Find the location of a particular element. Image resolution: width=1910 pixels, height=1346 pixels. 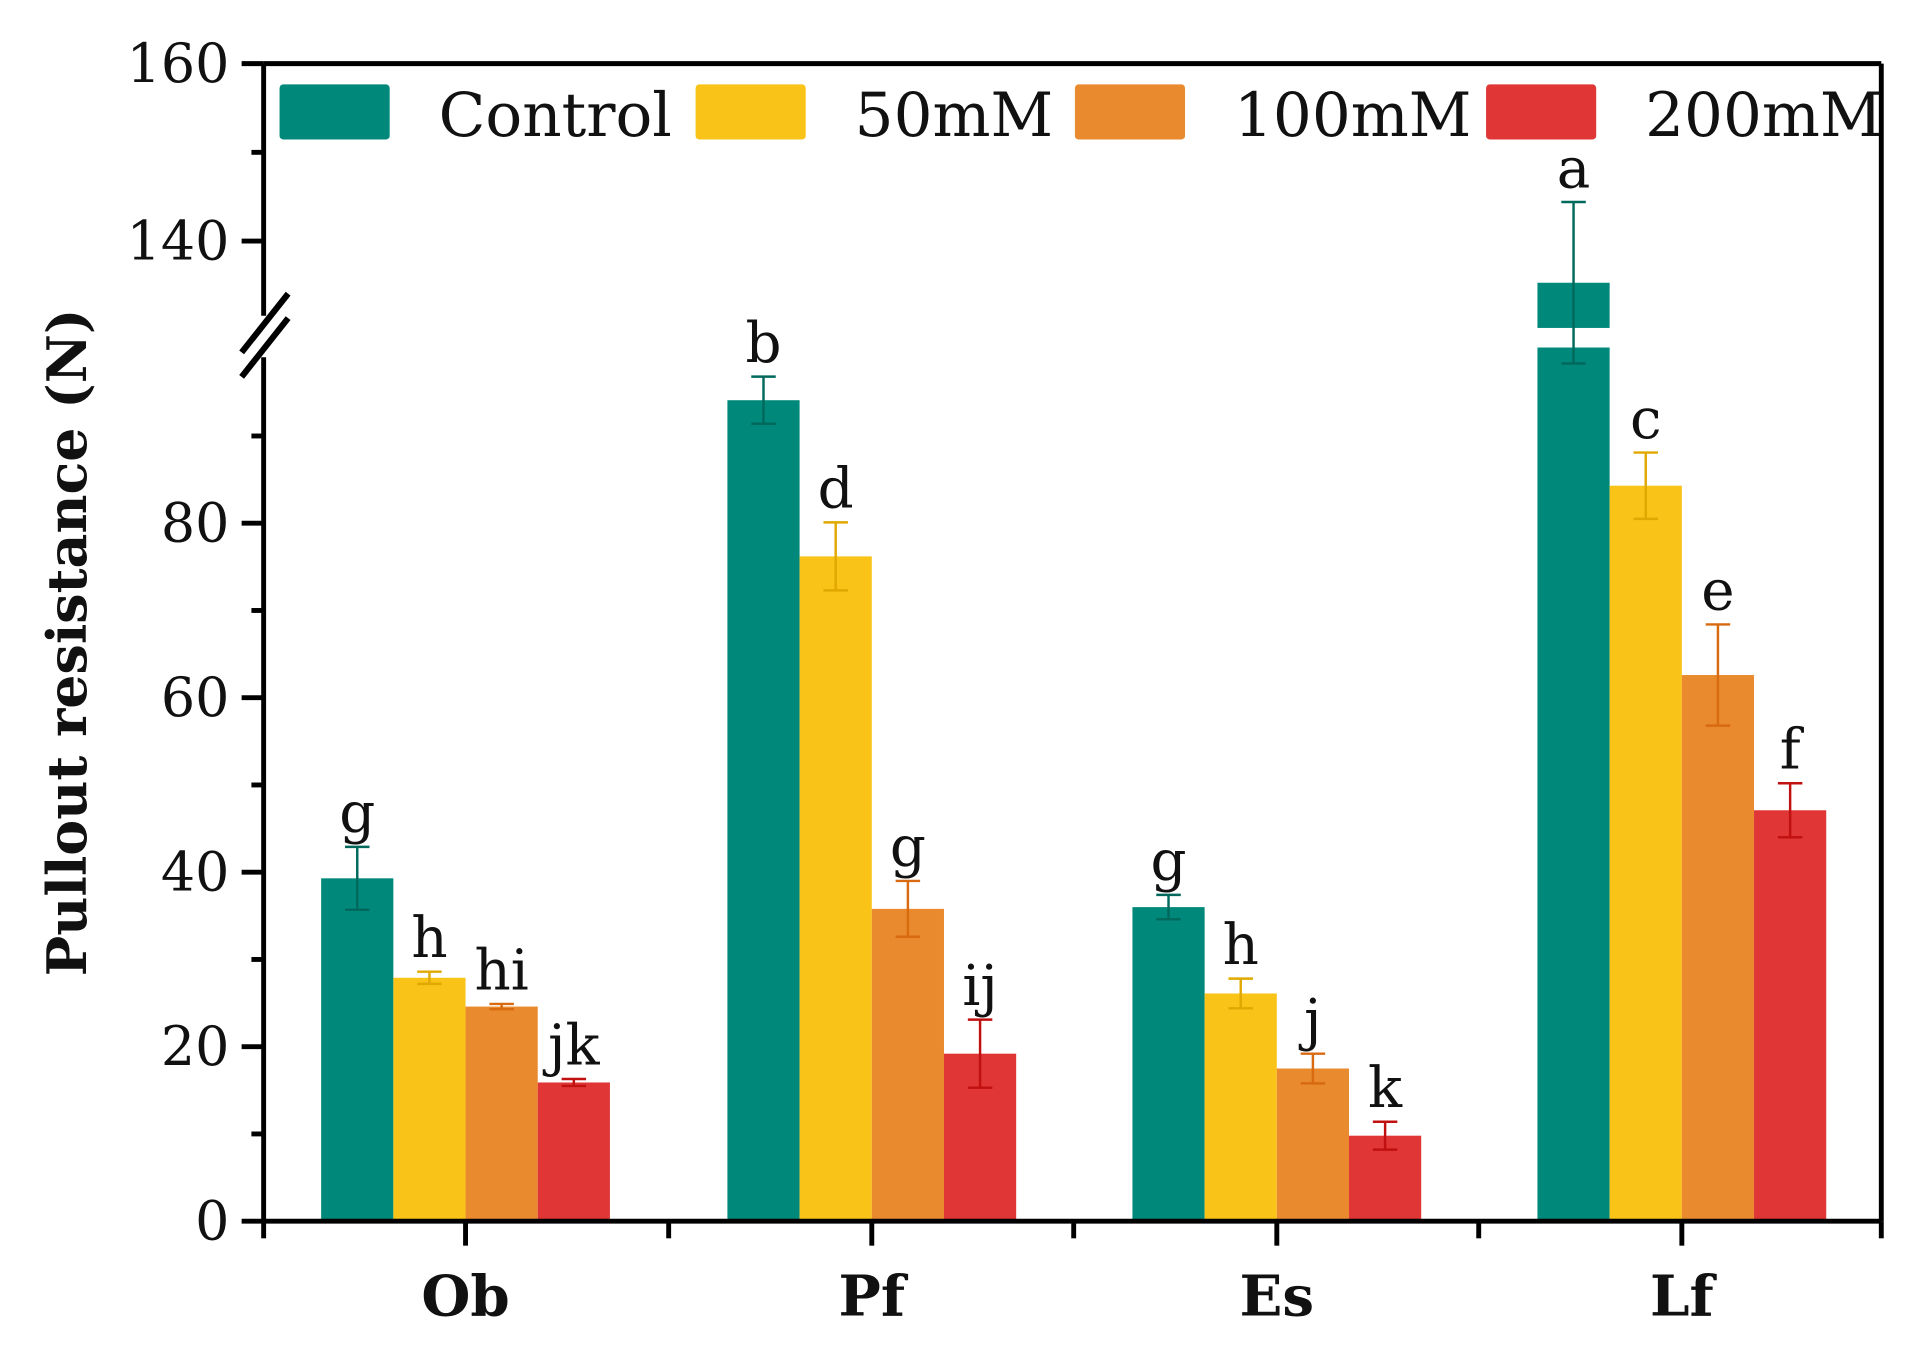

legend-label: 50mM is located at coordinates (954, 115).